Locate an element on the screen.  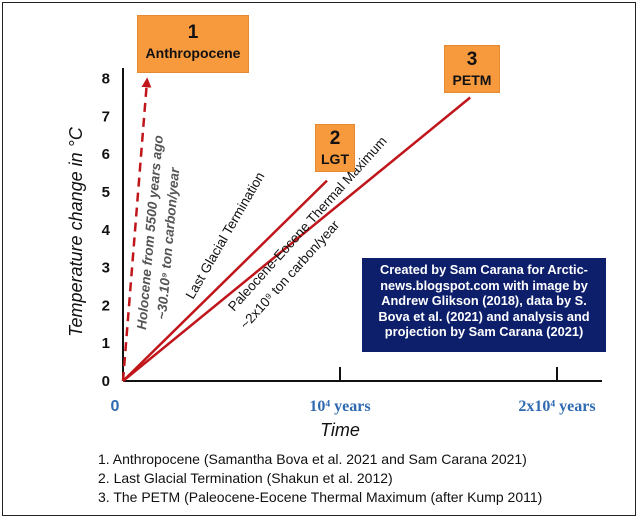
y-ticks: 0 1 2 3 4 5 6 7 8 is located at coordinates (106, 230).